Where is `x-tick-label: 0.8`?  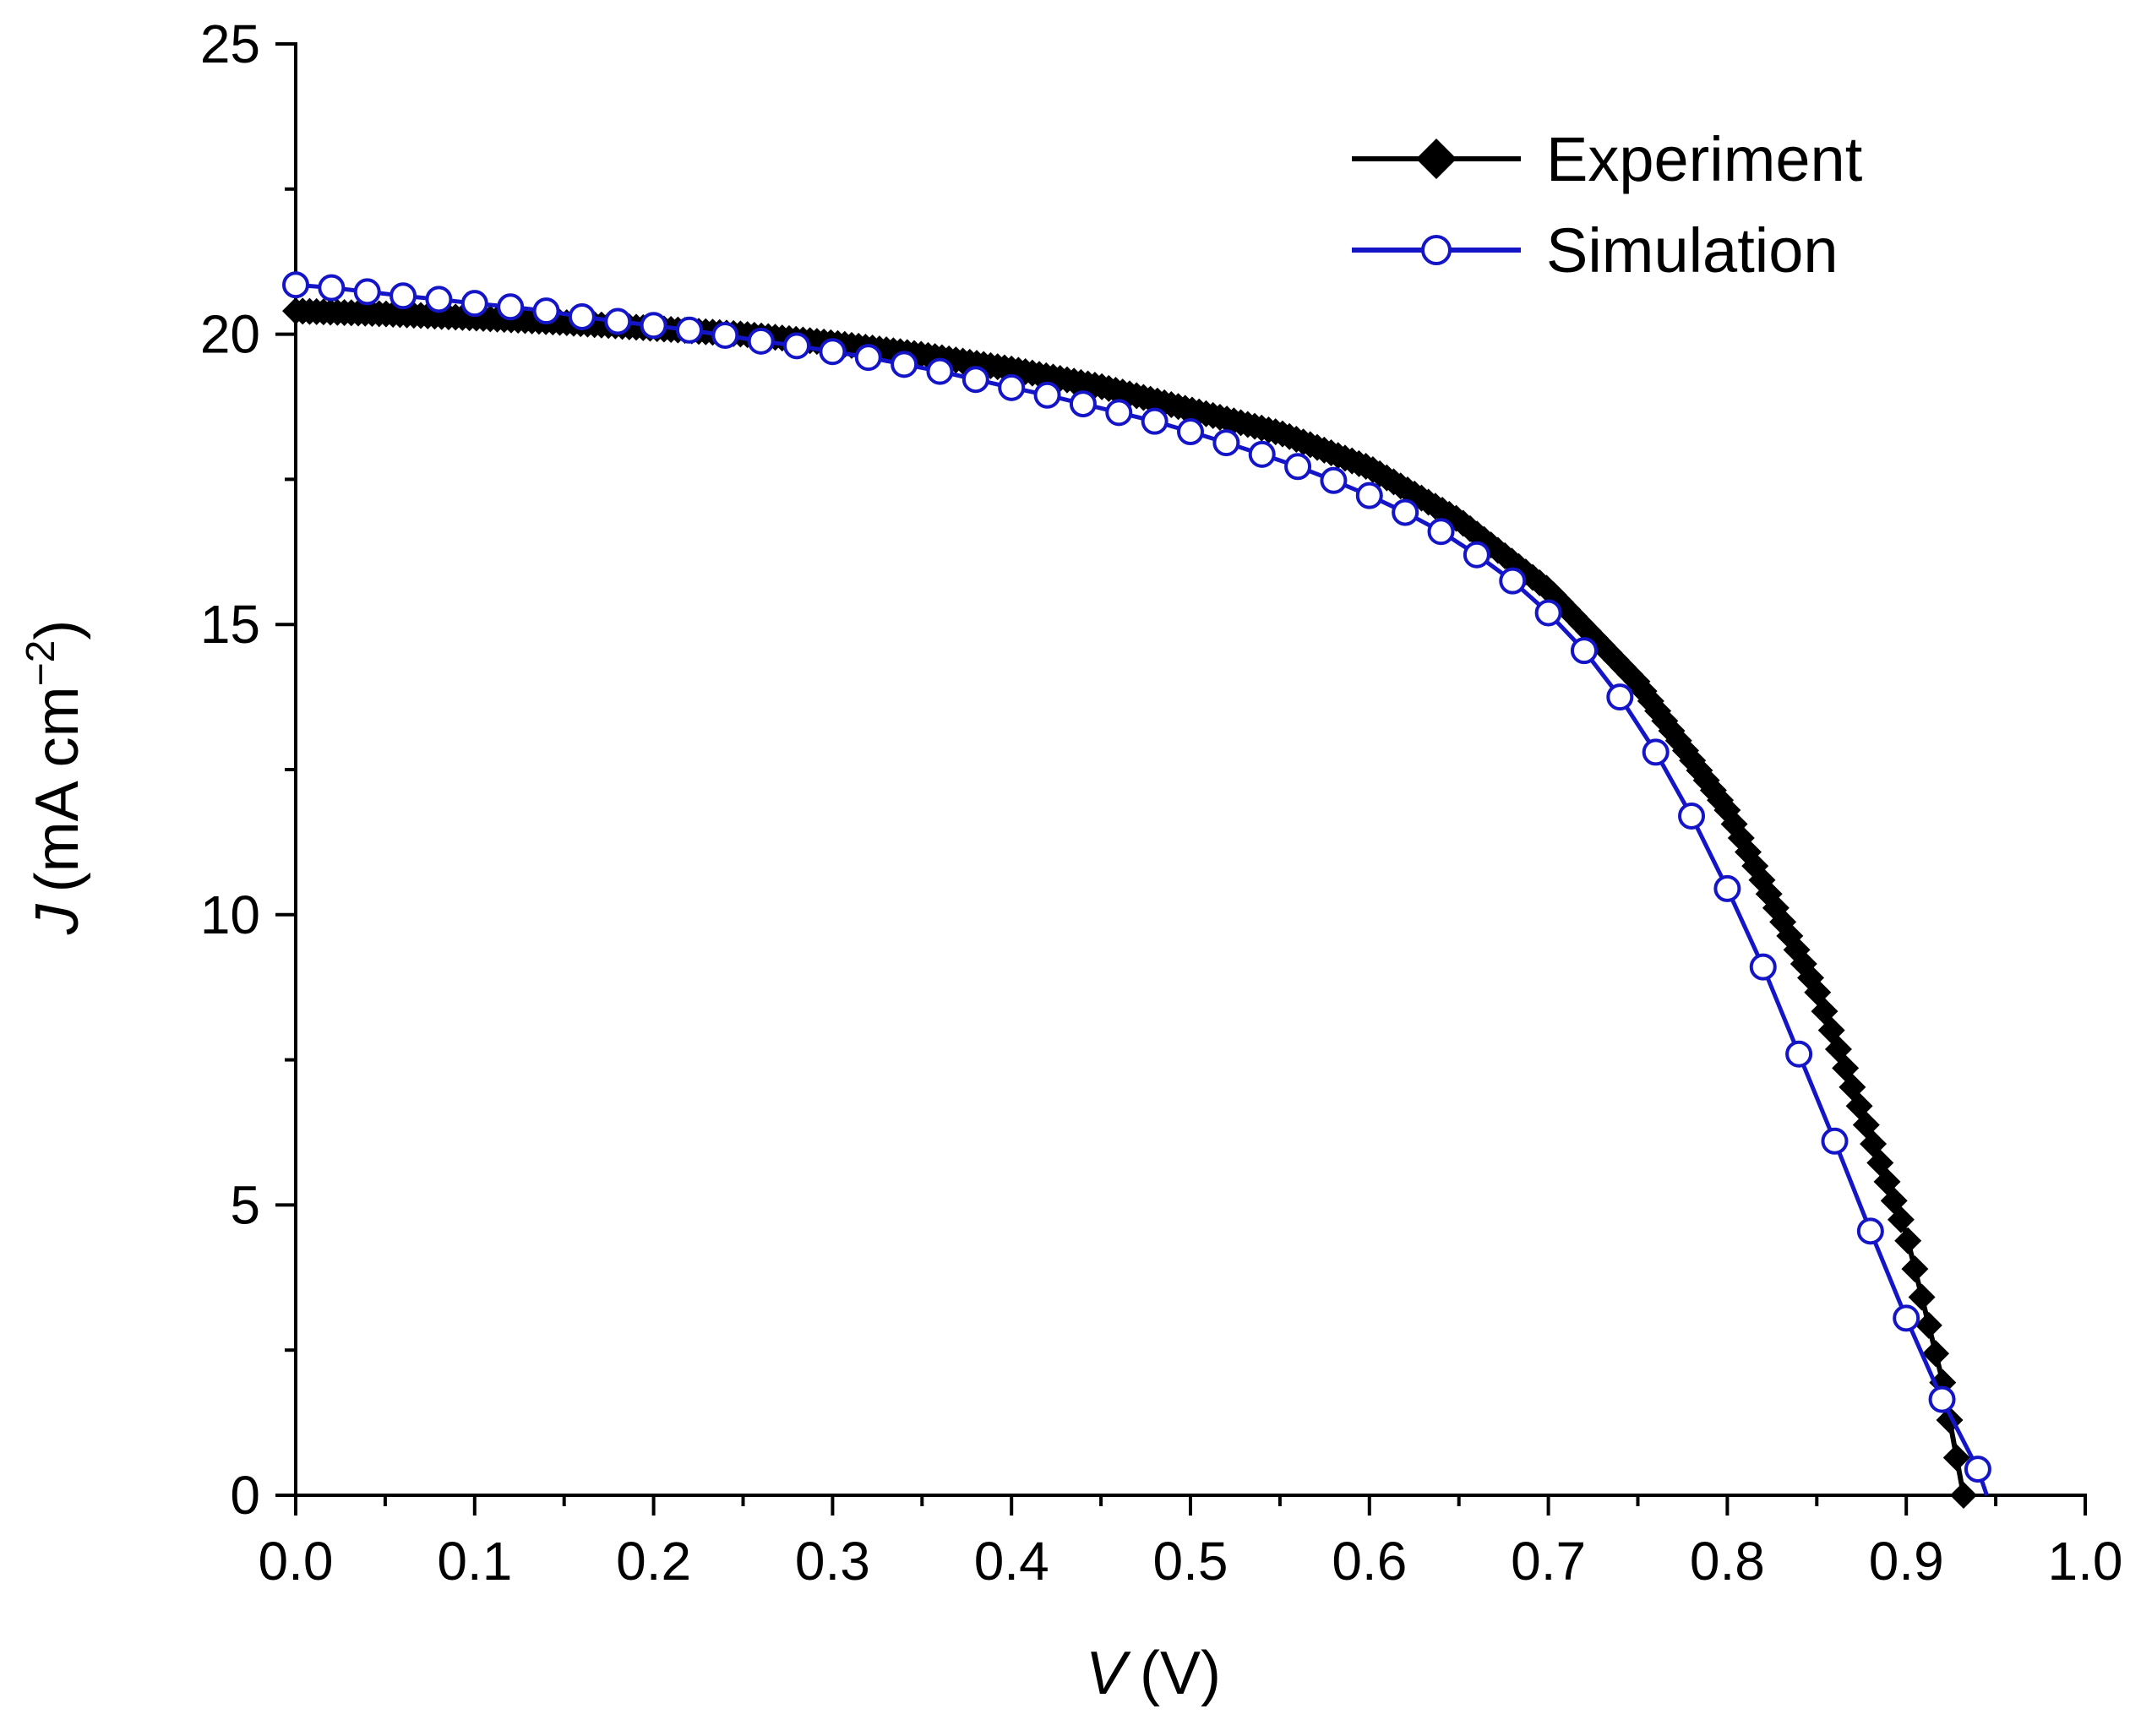 x-tick-label: 0.8 is located at coordinates (1727, 1561).